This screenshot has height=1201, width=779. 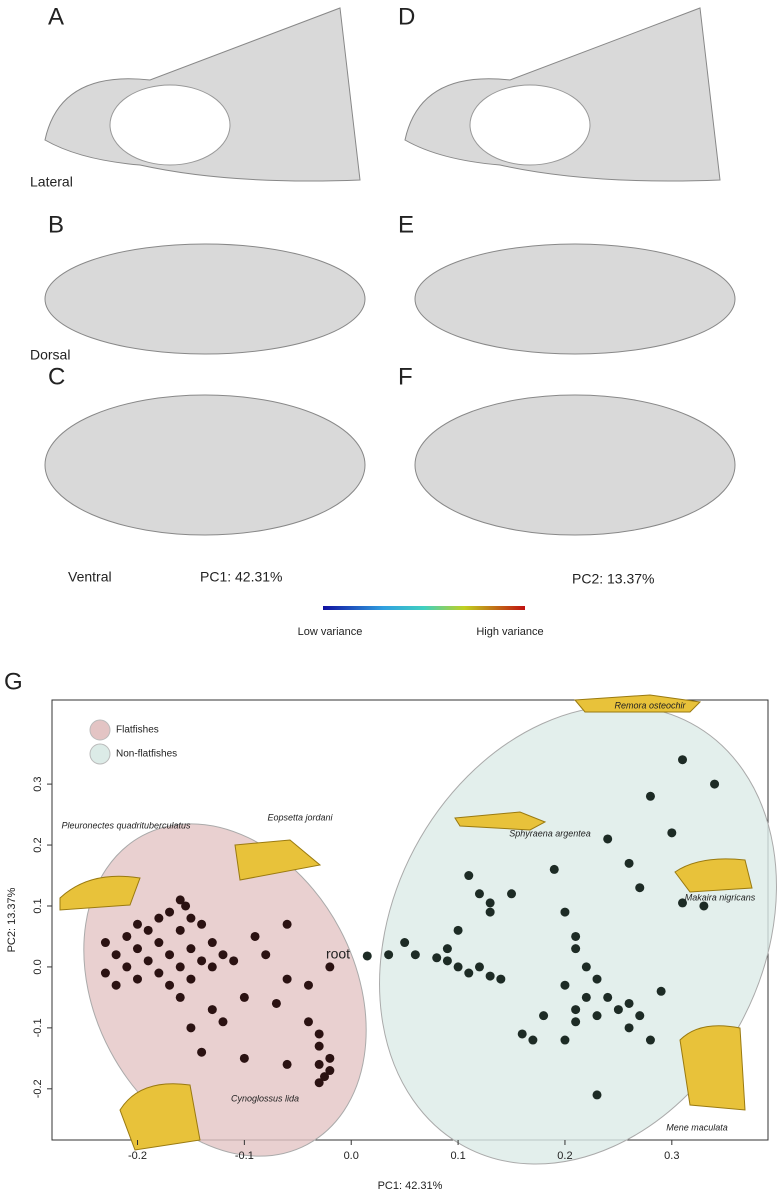 What do you see at coordinates (509, 632) in the screenshot?
I see `colorbar-label: High variance` at bounding box center [509, 632].